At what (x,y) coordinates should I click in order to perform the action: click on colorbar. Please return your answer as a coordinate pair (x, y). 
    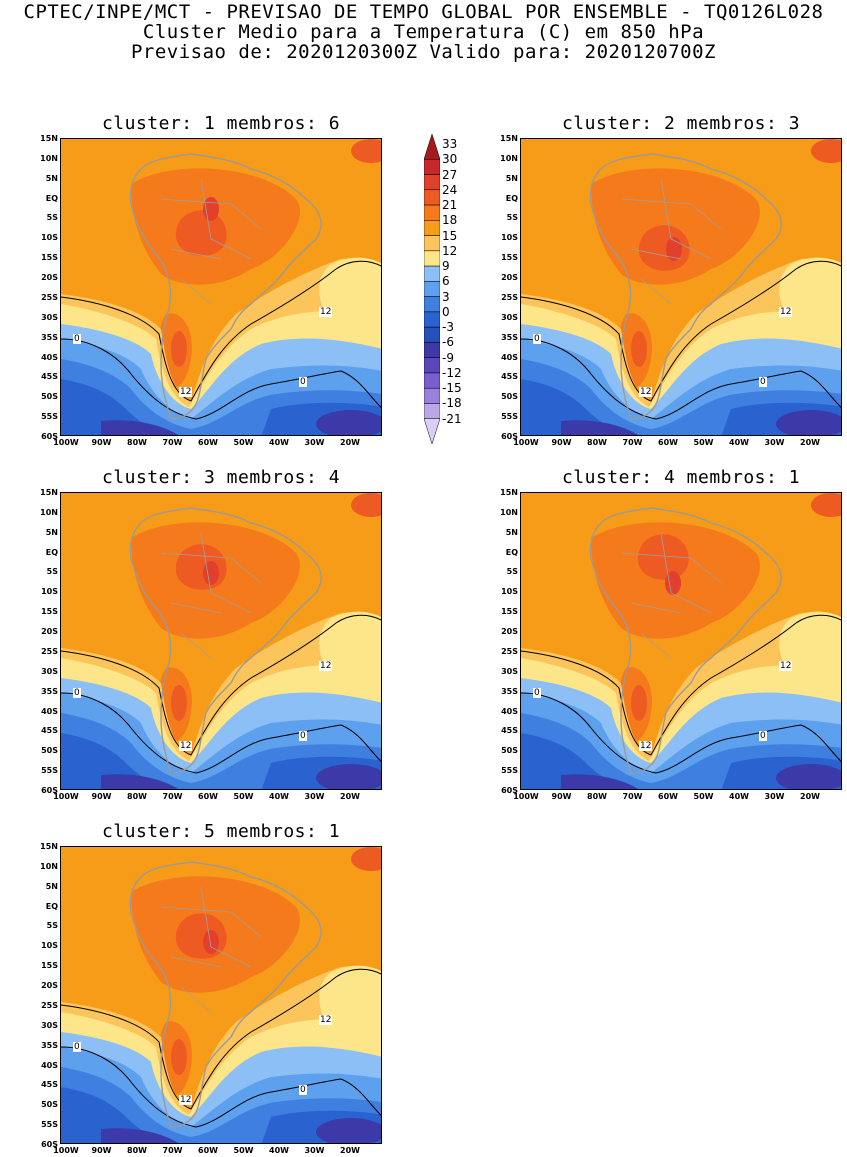
    Looking at the image, I should click on (432, 289).